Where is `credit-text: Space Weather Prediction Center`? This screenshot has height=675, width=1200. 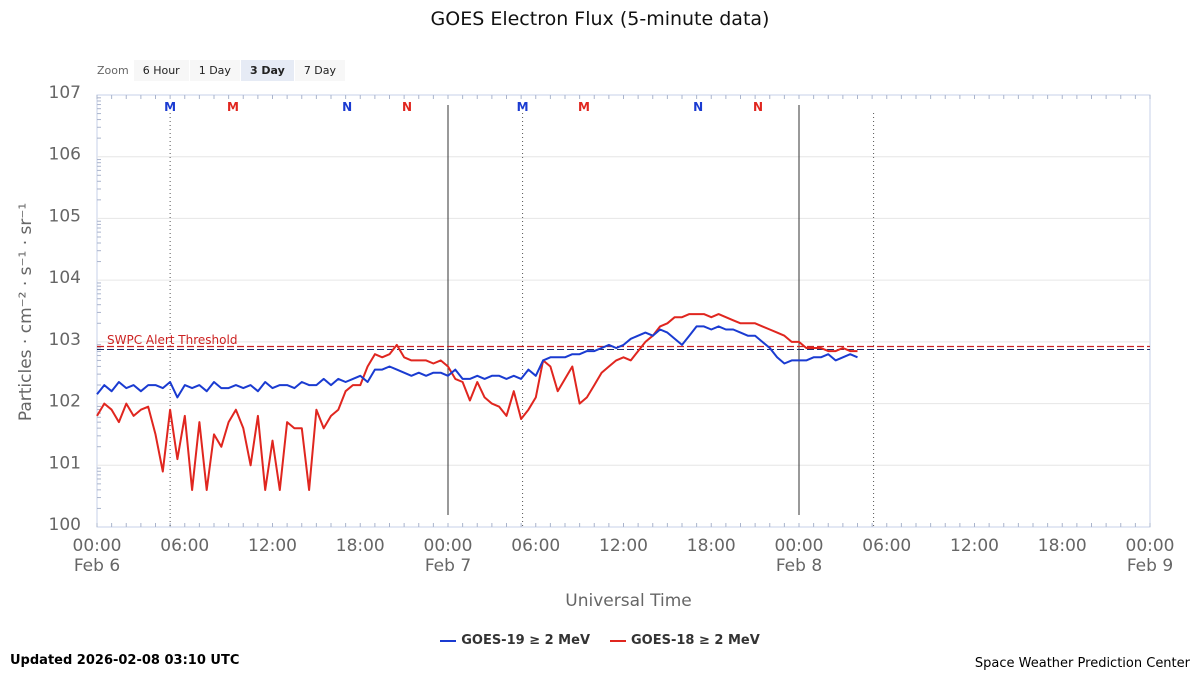
credit-text: Space Weather Prediction Center is located at coordinates (1082, 663).